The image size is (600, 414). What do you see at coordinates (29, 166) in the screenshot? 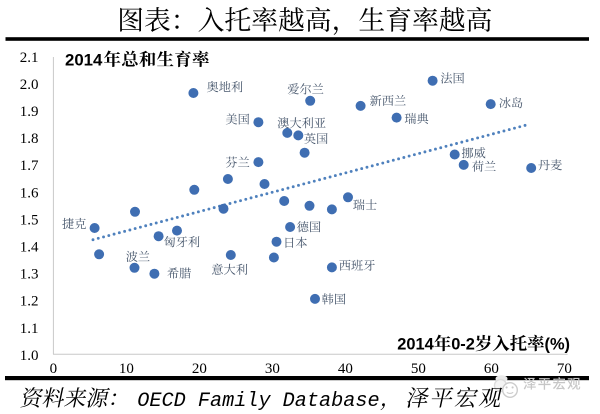
I see `svg-text: 1.7` at bounding box center [29, 166].